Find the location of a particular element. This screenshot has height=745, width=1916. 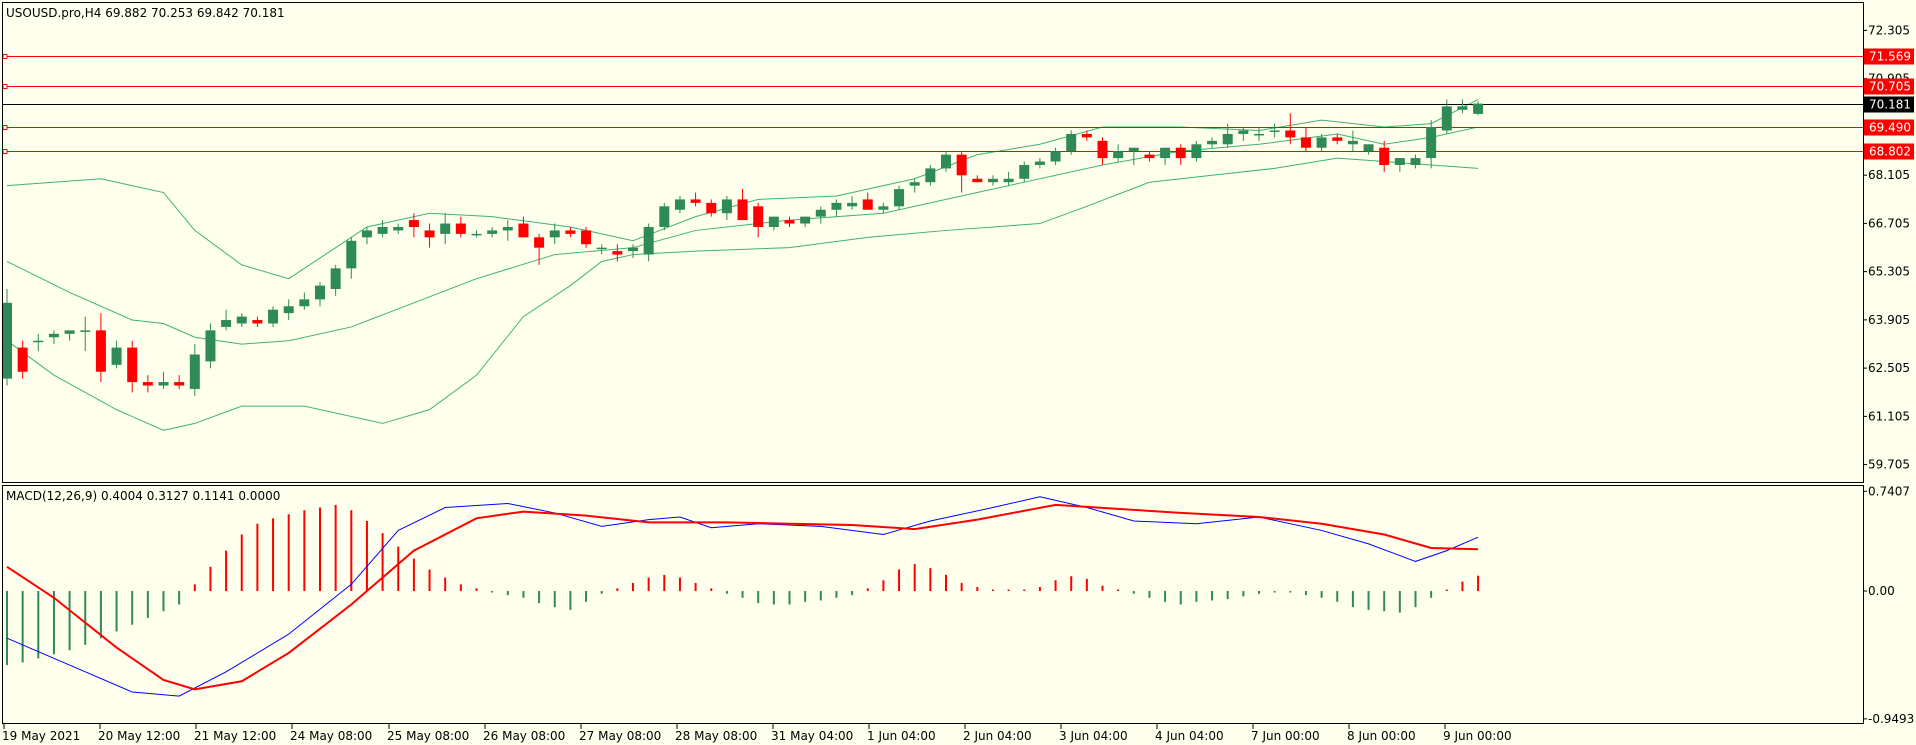

price-level-label-1: 70.705 is located at coordinates (1890, 87).